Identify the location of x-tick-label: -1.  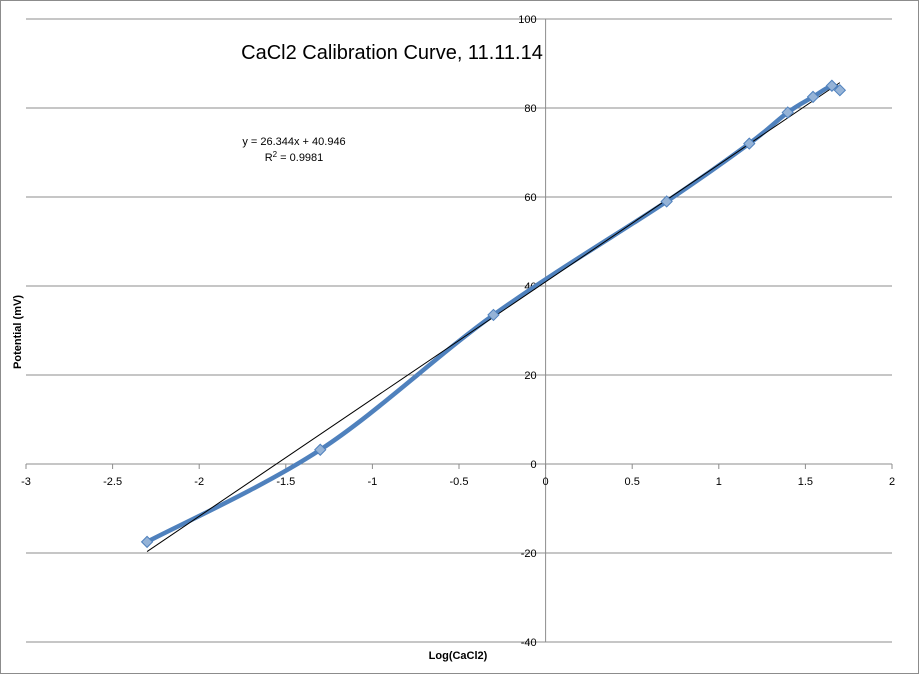
(373, 482).